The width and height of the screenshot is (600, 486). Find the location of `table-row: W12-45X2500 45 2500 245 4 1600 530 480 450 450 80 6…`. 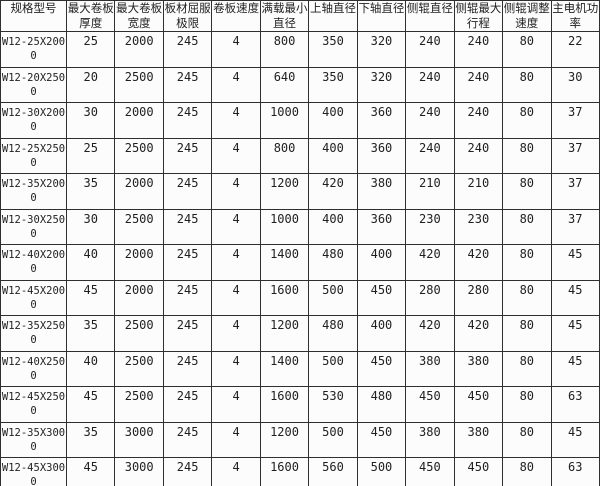

table-row: W12-45X2500 45 2500 245 4 1600 530 480 450 450 80 6… is located at coordinates (300, 404).